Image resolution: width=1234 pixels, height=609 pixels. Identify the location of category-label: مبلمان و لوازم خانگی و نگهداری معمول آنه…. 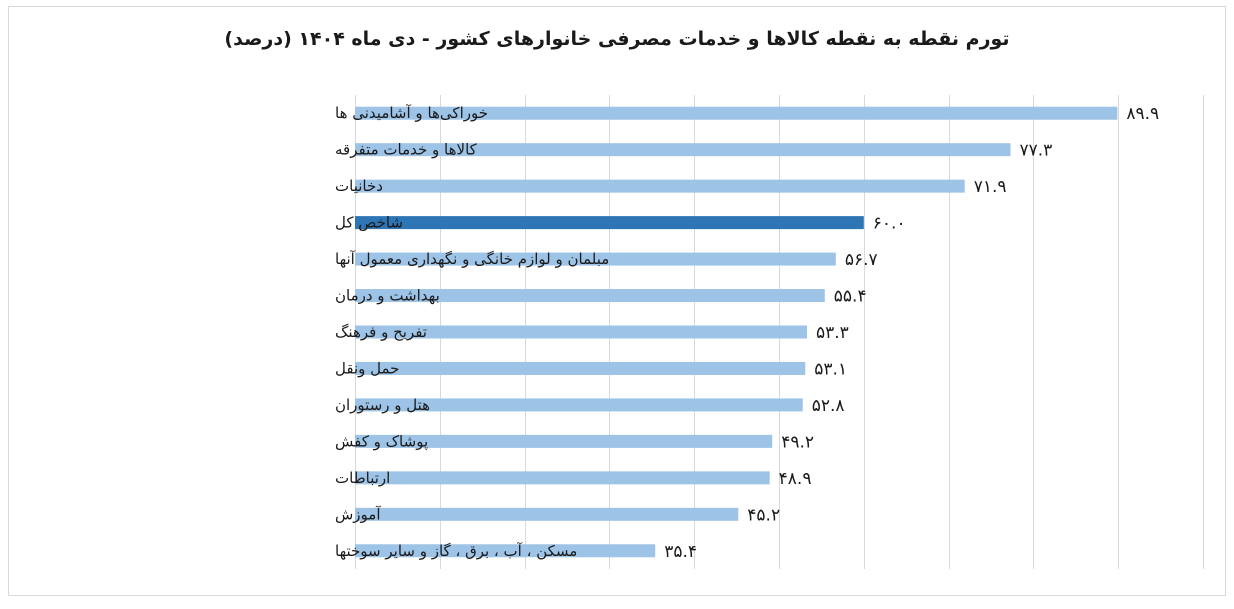
(472, 259).